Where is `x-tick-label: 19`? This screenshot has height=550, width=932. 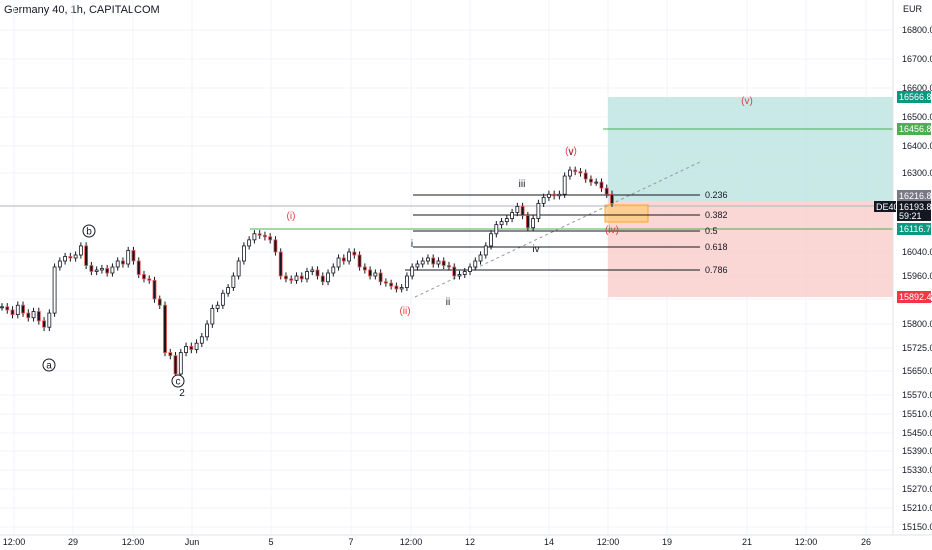 x-tick-label: 19 is located at coordinates (667, 542).